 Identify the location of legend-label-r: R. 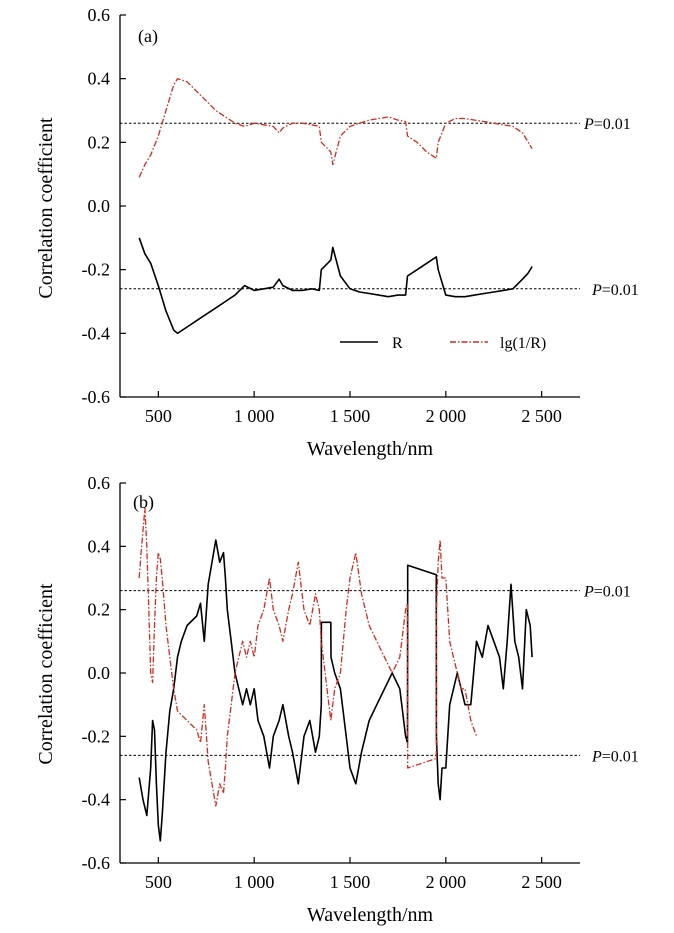
(397, 343).